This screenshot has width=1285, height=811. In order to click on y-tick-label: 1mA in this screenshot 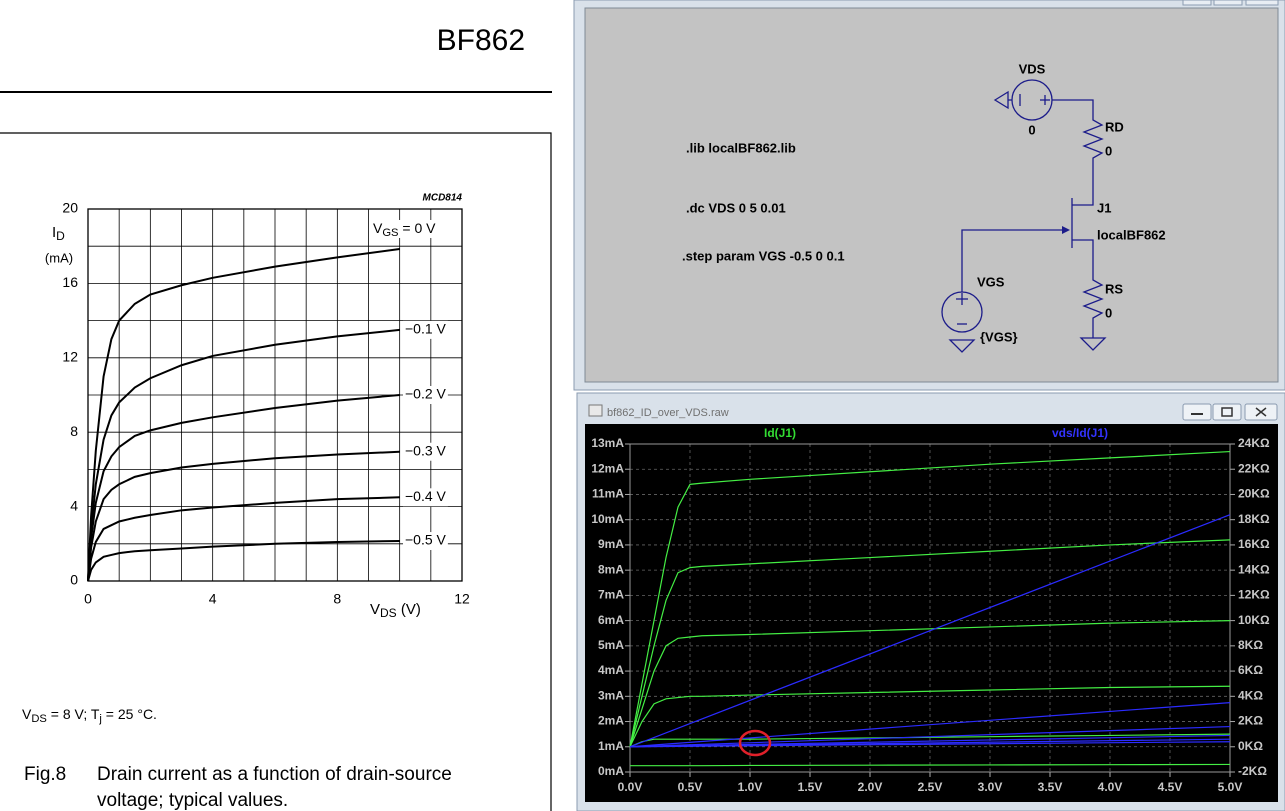, I will do `click(611, 746)`.